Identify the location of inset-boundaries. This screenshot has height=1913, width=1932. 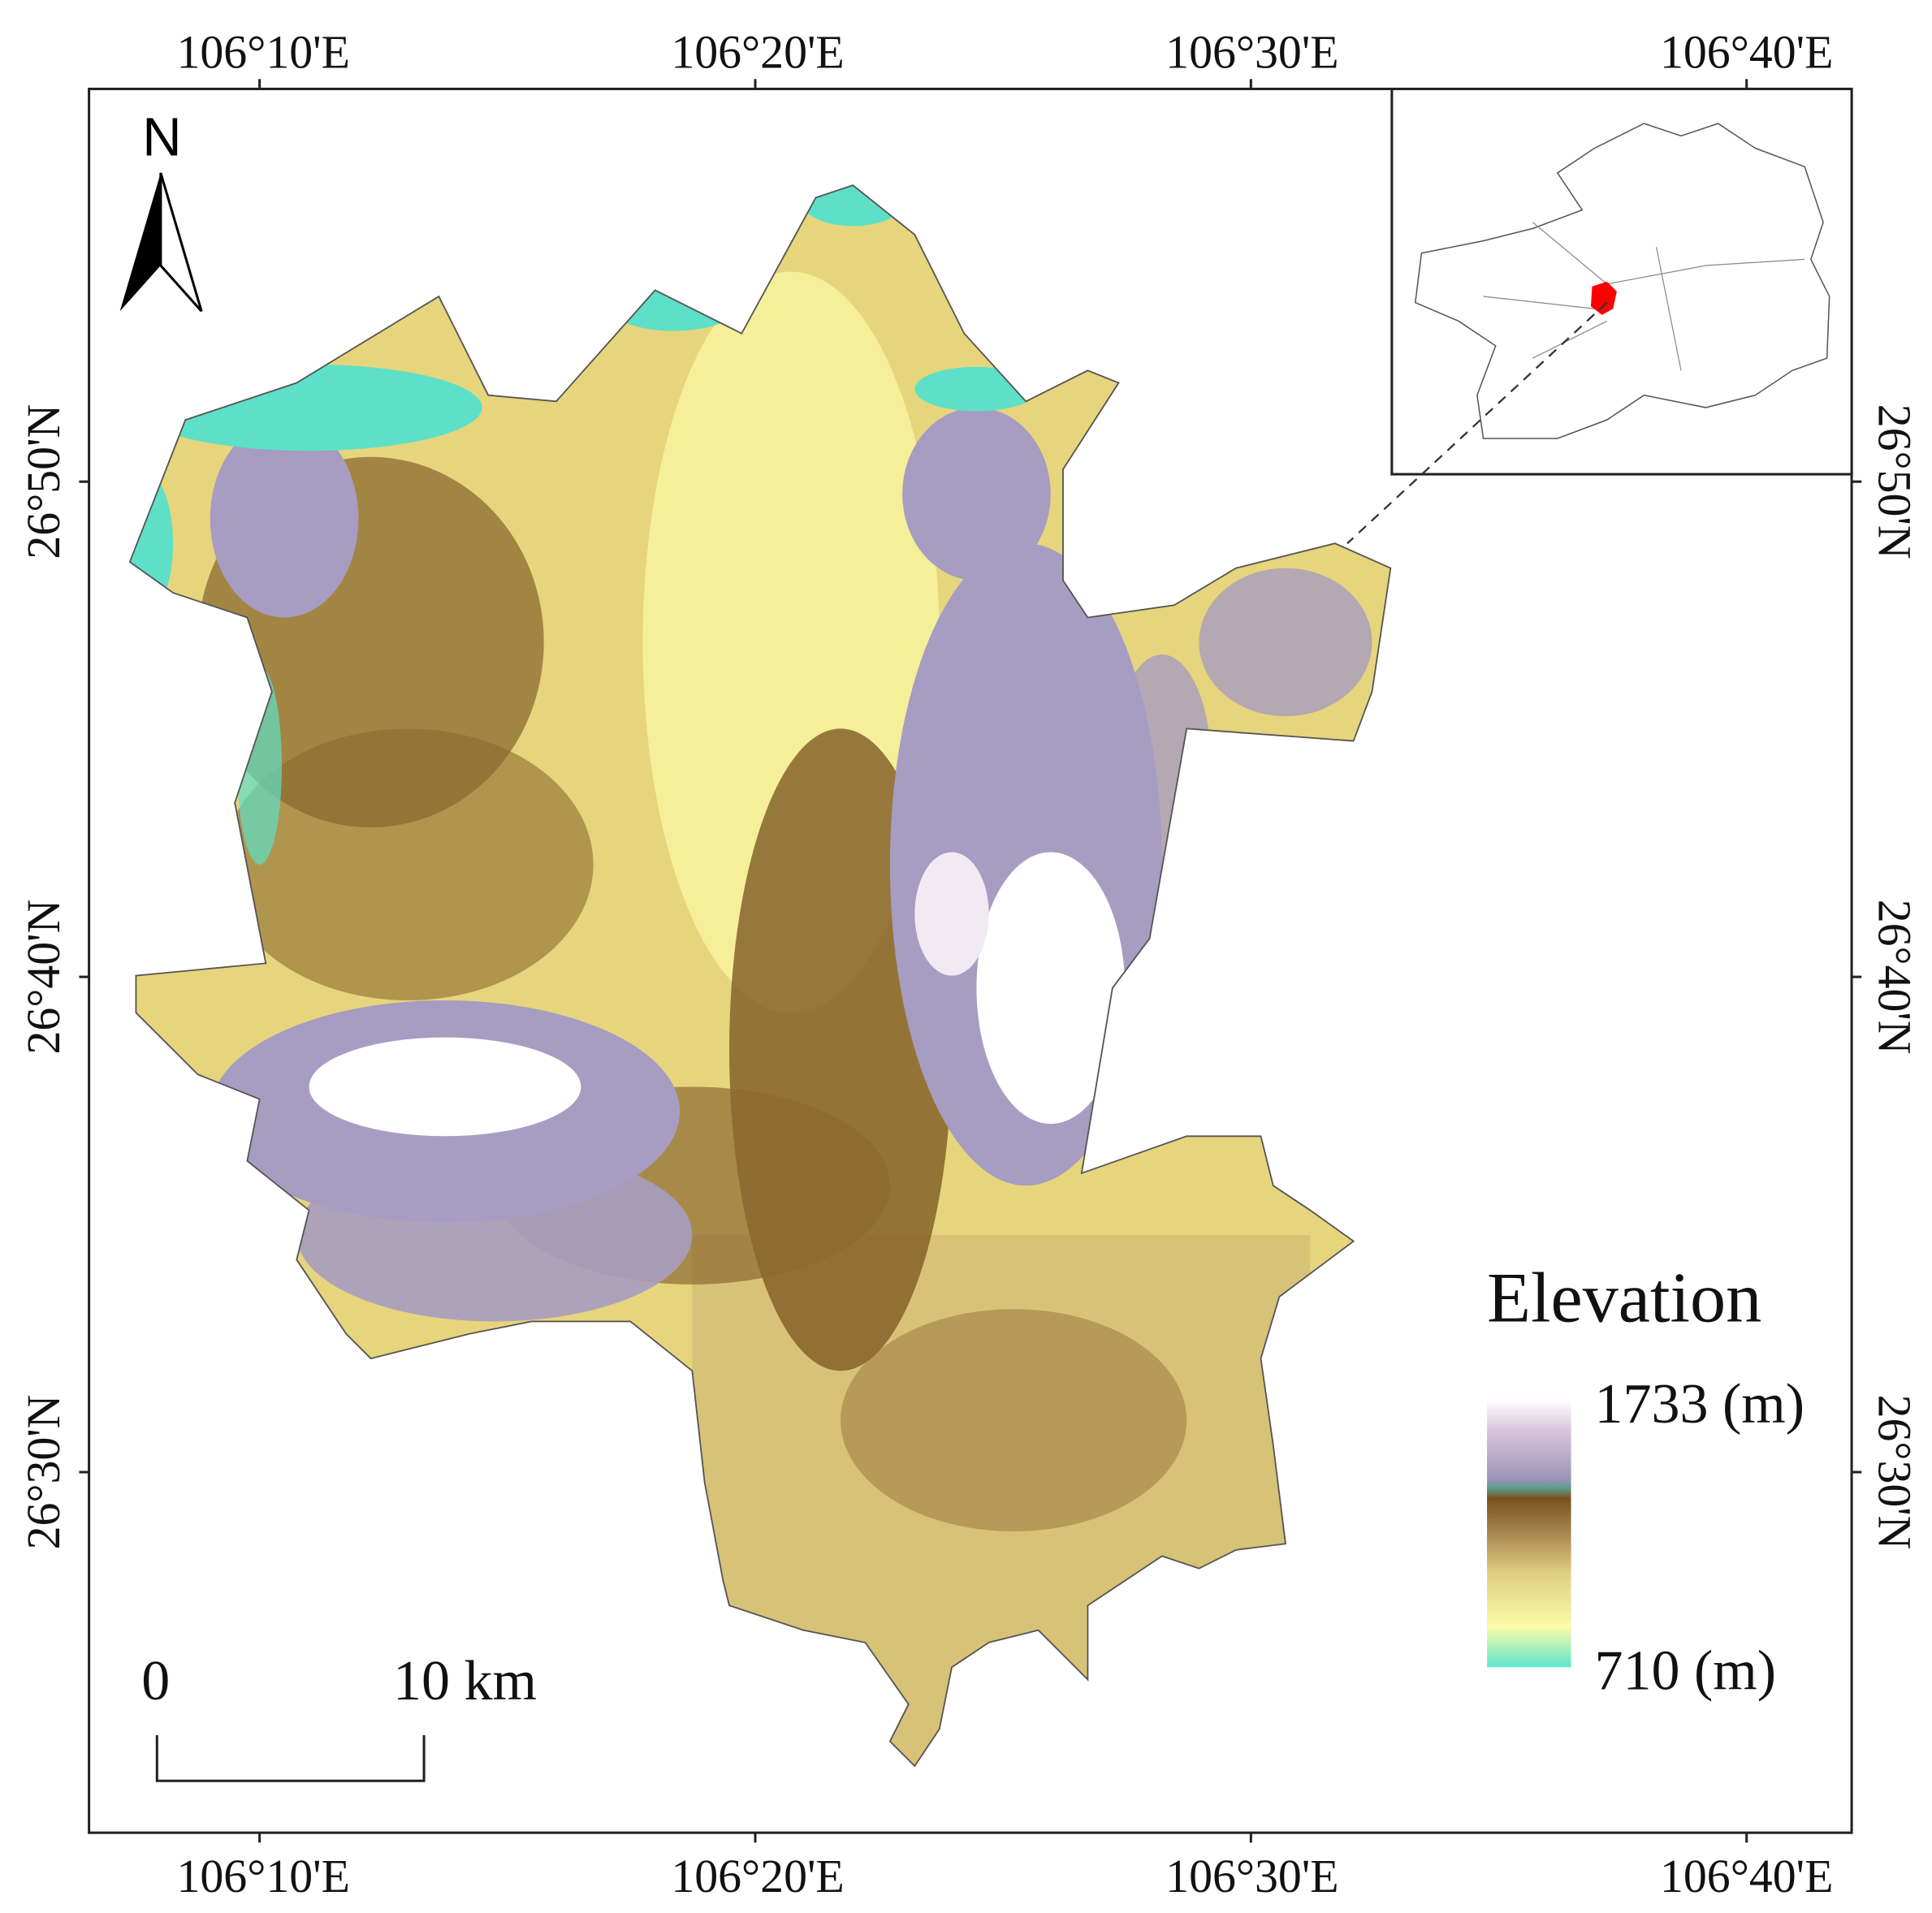
(1644, 296).